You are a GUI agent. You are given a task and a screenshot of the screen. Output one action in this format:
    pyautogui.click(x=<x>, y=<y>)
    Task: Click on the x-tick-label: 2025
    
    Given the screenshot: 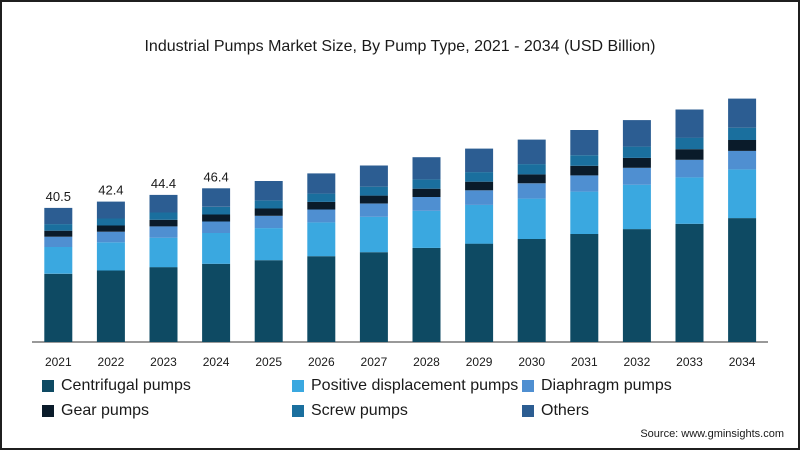 What is the action you would take?
    pyautogui.click(x=268, y=362)
    